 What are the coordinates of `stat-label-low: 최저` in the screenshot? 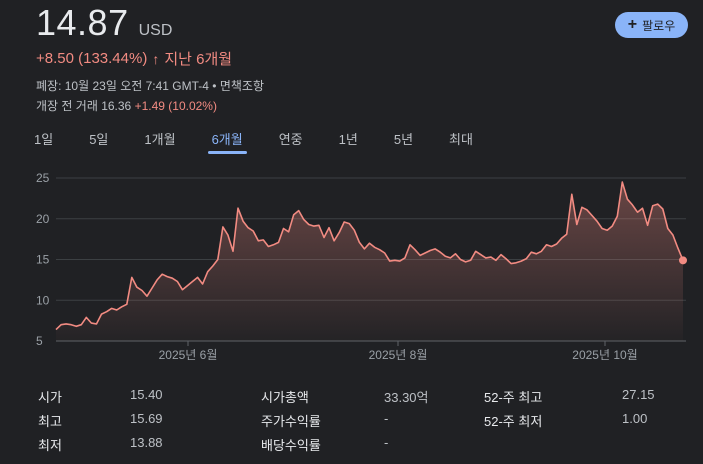 It's located at (50, 445).